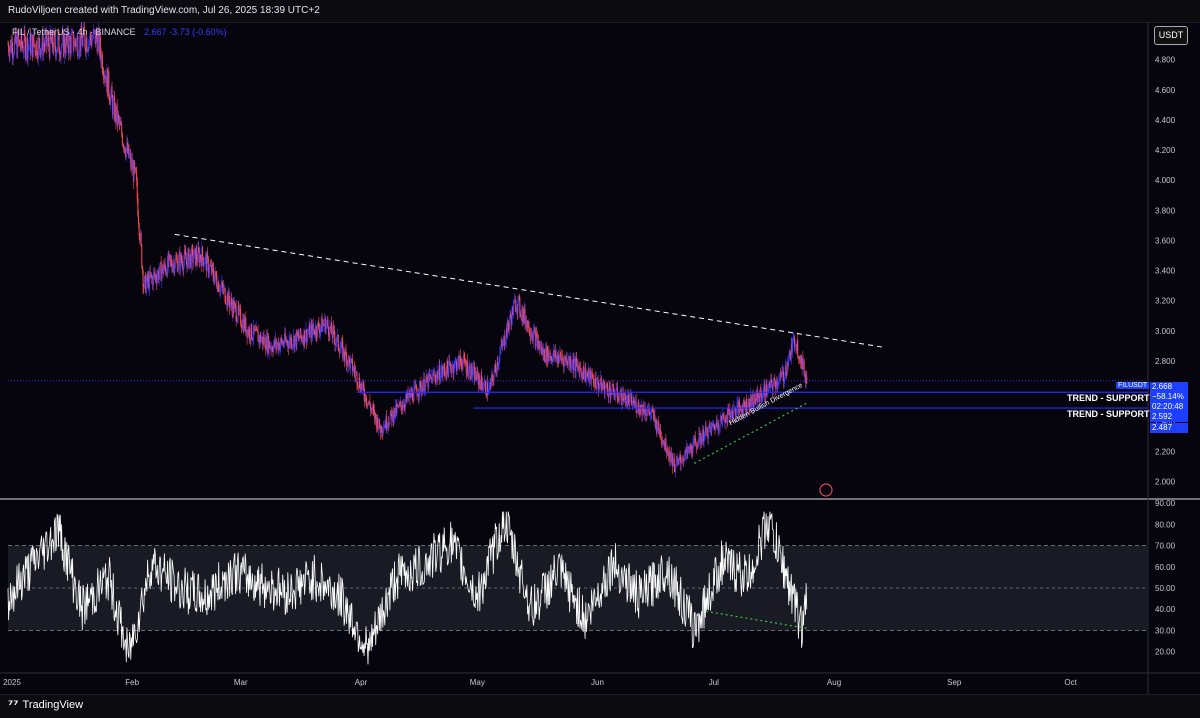 The image size is (1200, 718). I want to click on price-tick-label: 3.800, so click(1165, 210).